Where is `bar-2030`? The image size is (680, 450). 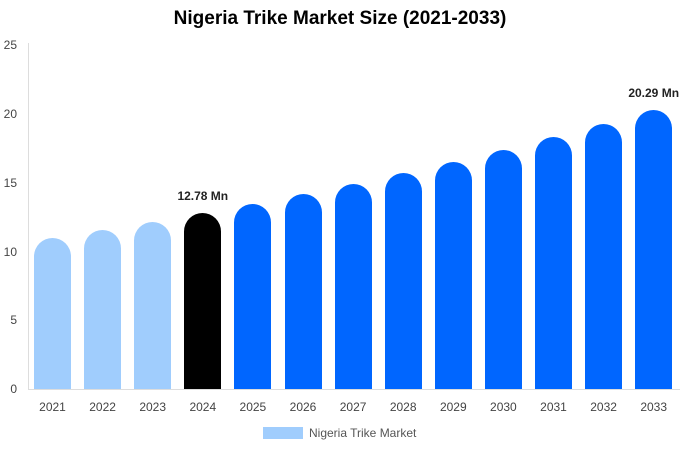
bar-2030 is located at coordinates (503, 269).